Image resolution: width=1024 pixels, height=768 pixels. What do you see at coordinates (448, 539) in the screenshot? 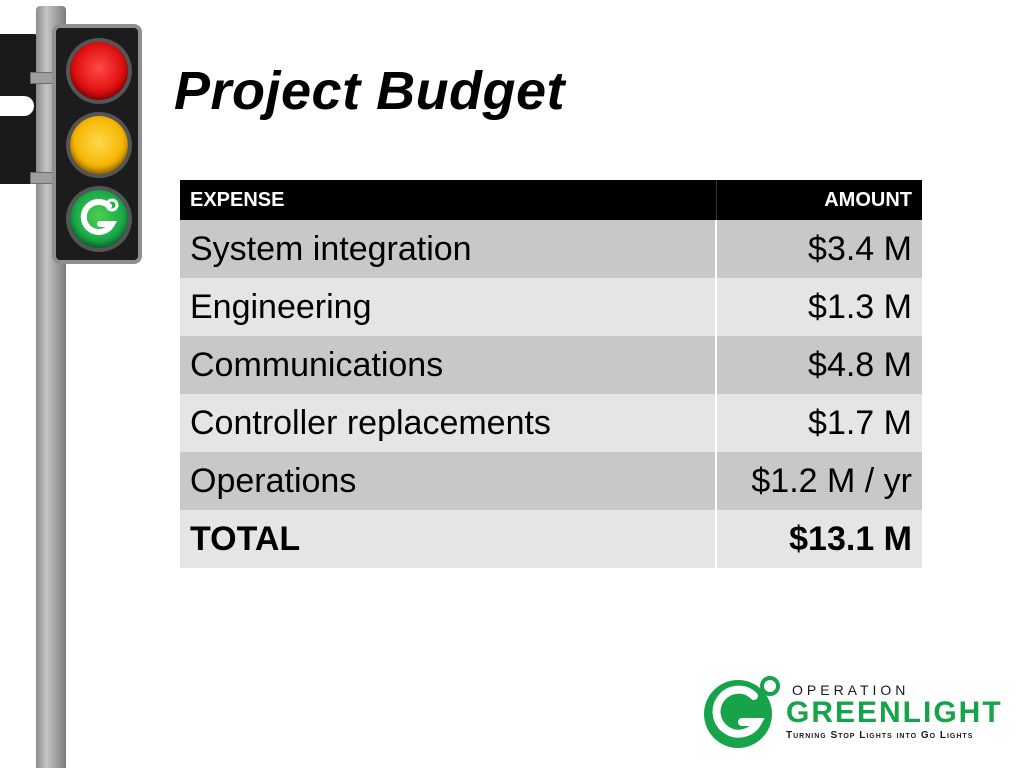
I see `total-label: TOTAL` at bounding box center [448, 539].